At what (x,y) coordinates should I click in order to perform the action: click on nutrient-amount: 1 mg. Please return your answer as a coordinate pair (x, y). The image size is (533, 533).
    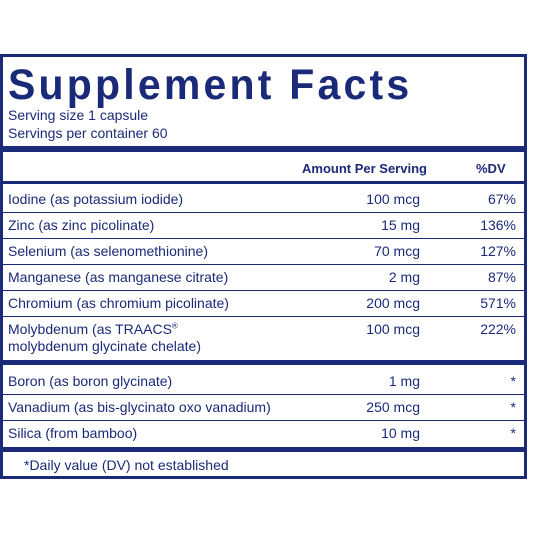
    Looking at the image, I should click on (404, 381).